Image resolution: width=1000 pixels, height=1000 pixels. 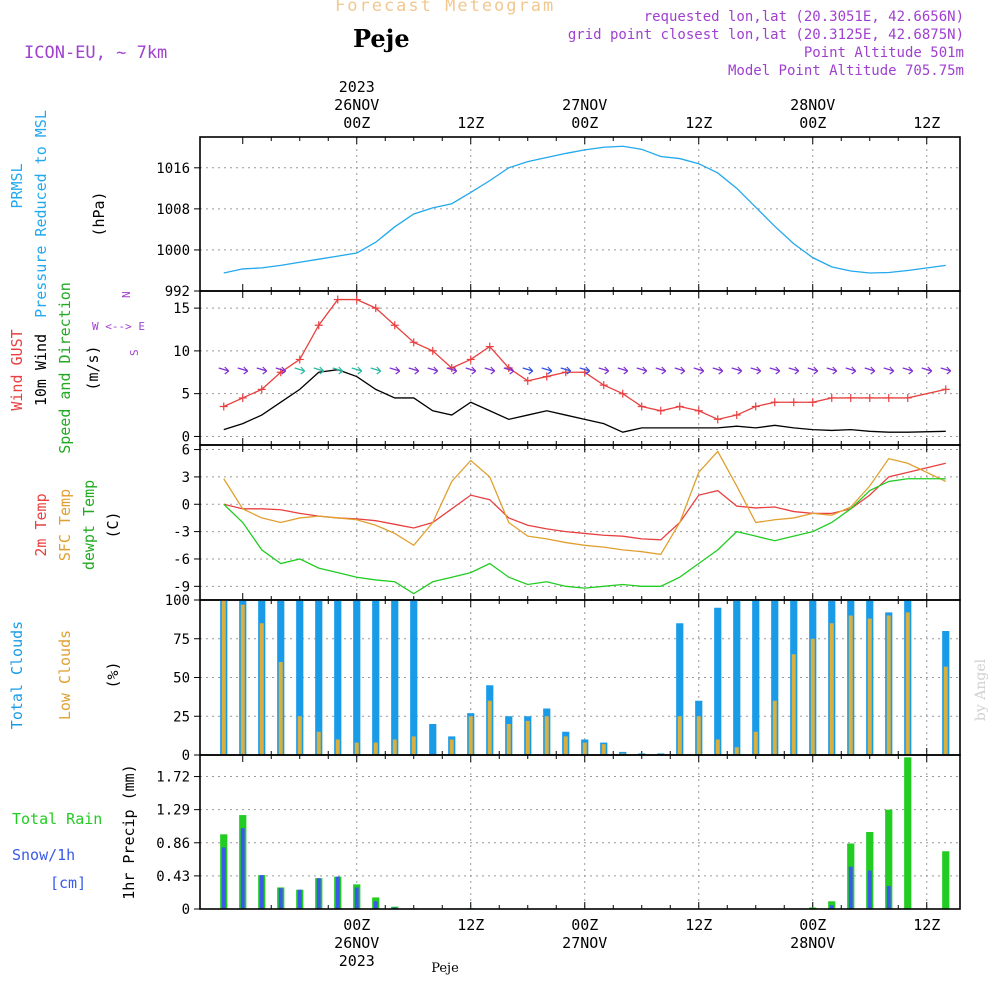 I want to click on panel-precip: 0 0.43 0.86 1.29 1.72, so click(x=558, y=836).